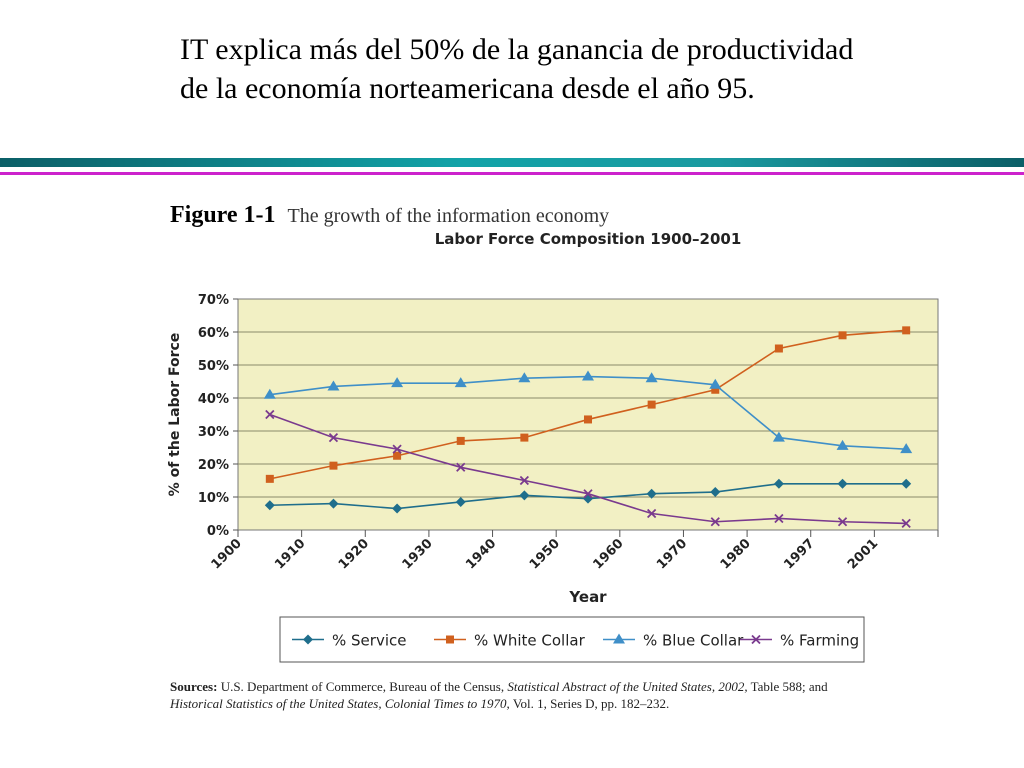 The width and height of the screenshot is (1024, 768). Describe the element at coordinates (512, 162) in the screenshot. I see `teal-divider` at that location.